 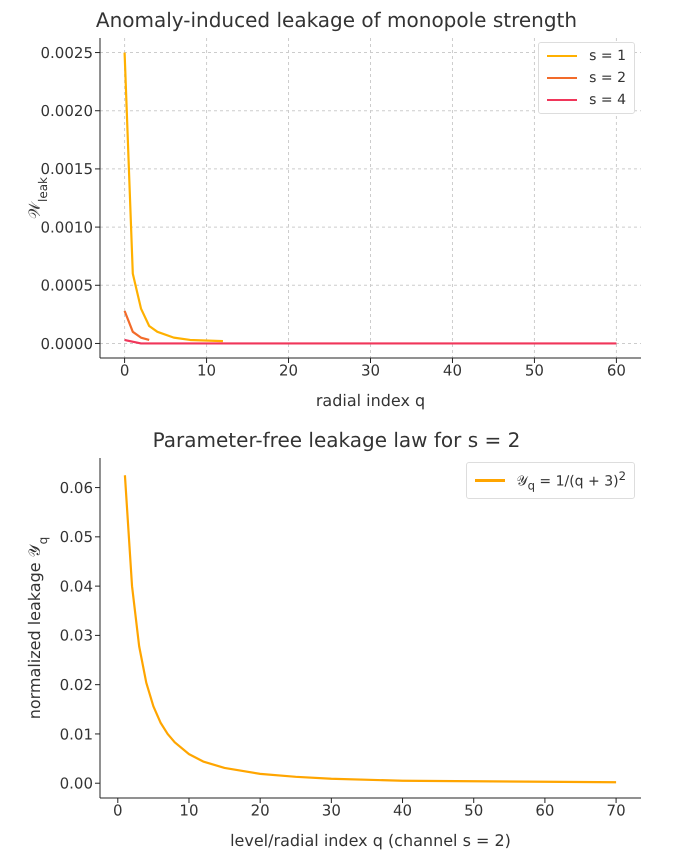 I want to click on y-tick-label: 0.01, so click(x=76, y=734).